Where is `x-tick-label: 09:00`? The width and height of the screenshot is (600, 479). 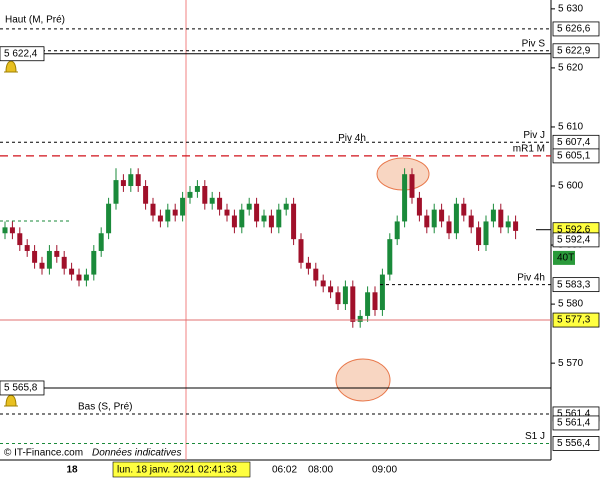 x-tick-label: 09:00 is located at coordinates (384, 470).